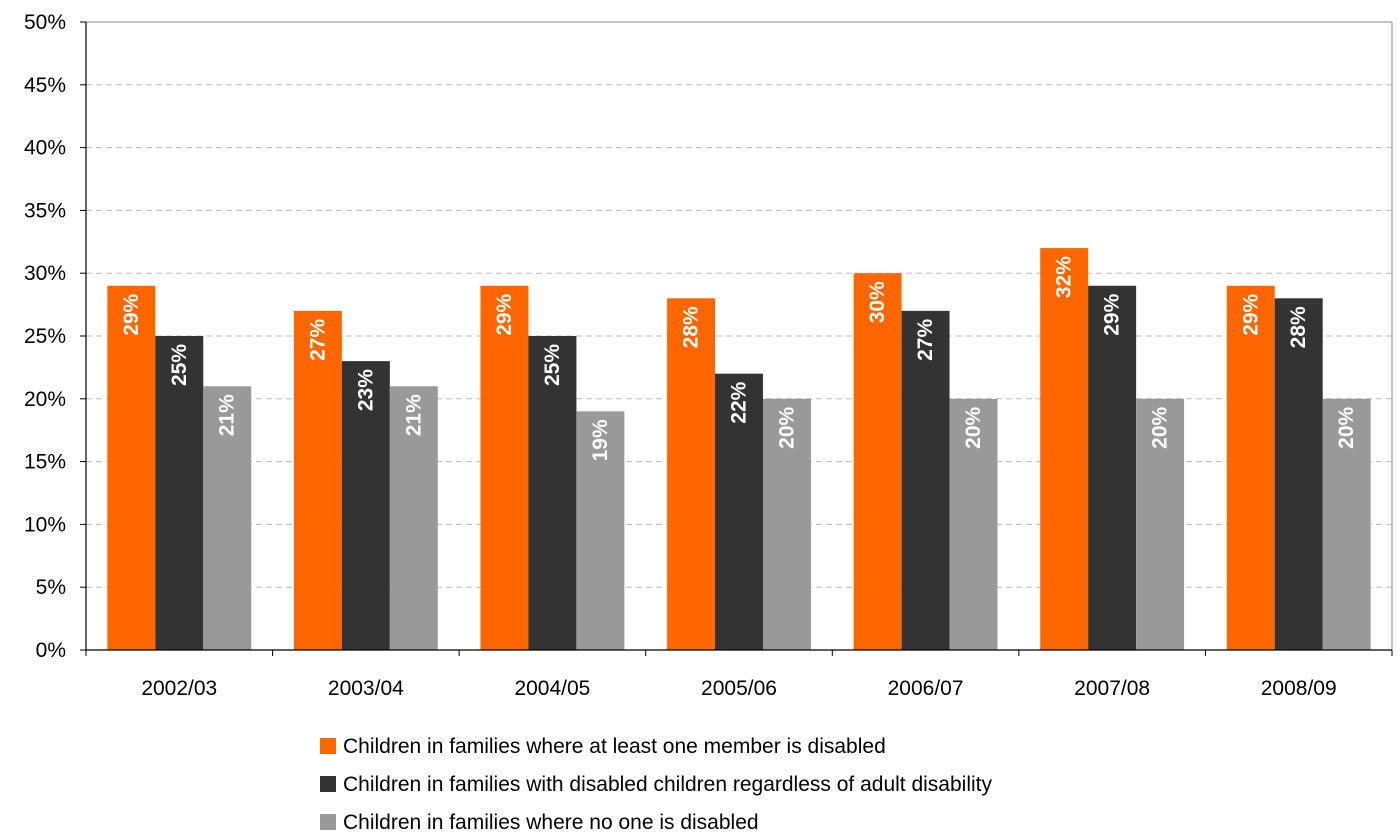 The image size is (1400, 838). I want to click on x-tick-label: 2003/04, so click(366, 688).